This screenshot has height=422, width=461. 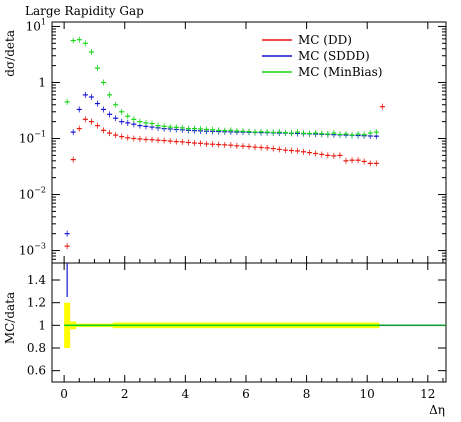 I want to click on y-tick-label: 10⁻³, so click(x=32, y=250).